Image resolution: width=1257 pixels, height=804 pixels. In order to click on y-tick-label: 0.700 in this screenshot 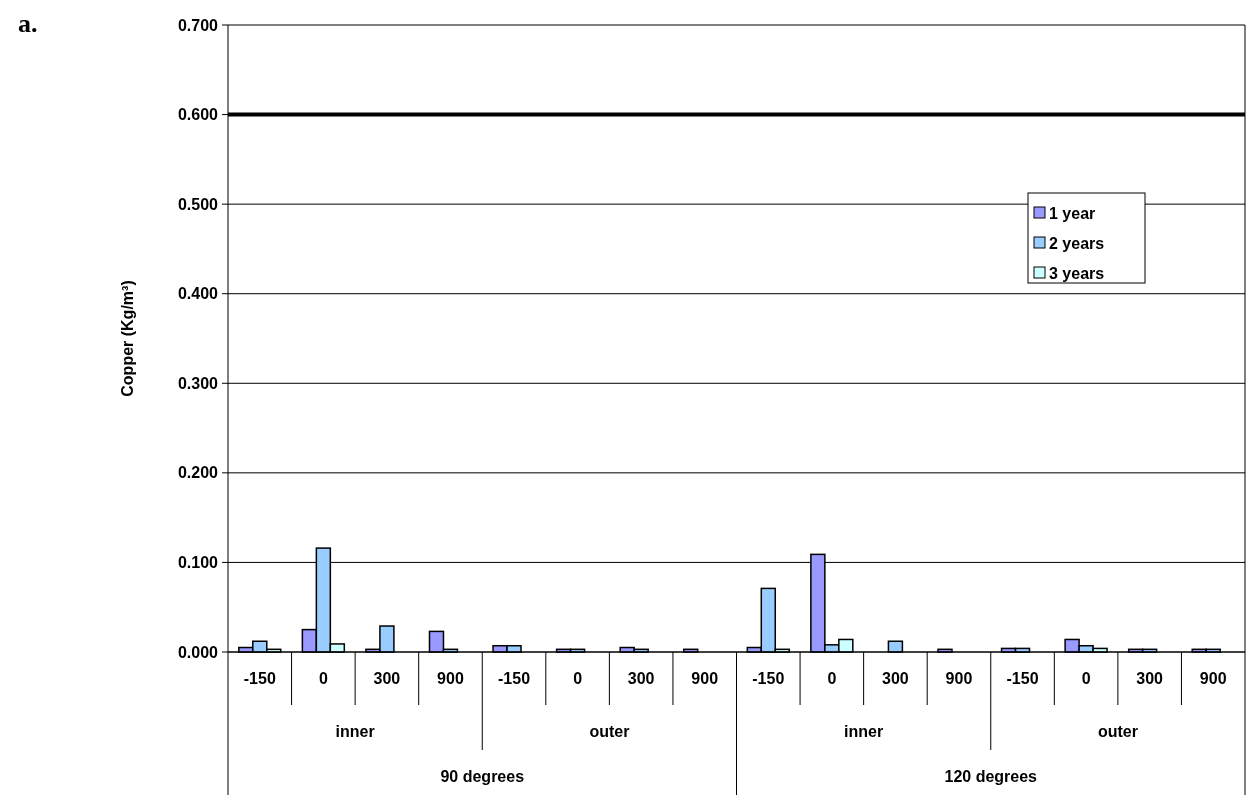, I will do `click(198, 25)`.